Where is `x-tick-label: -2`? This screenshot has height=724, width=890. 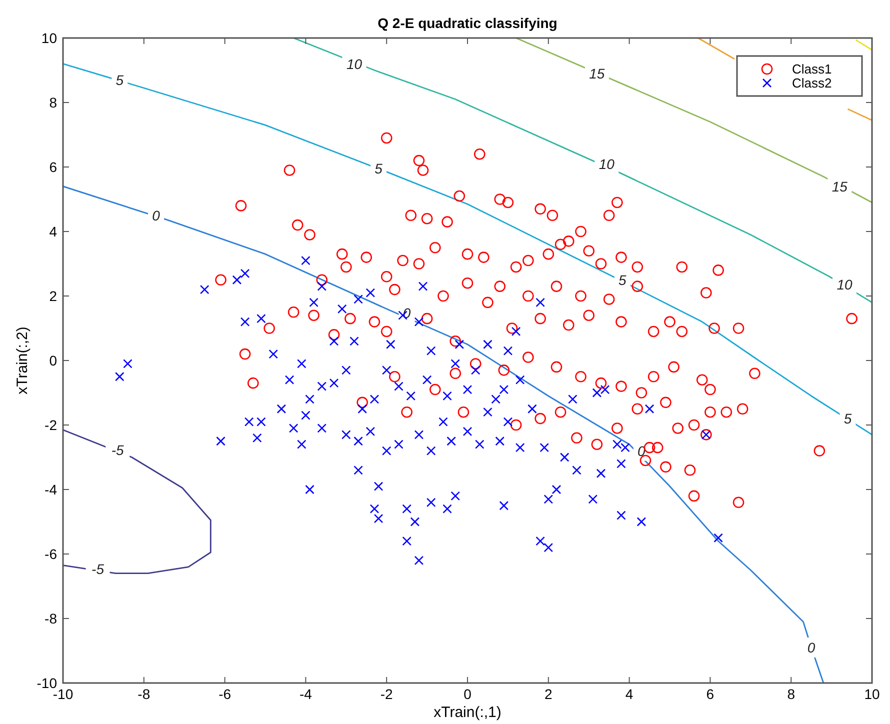
x-tick-label: -2 is located at coordinates (387, 694).